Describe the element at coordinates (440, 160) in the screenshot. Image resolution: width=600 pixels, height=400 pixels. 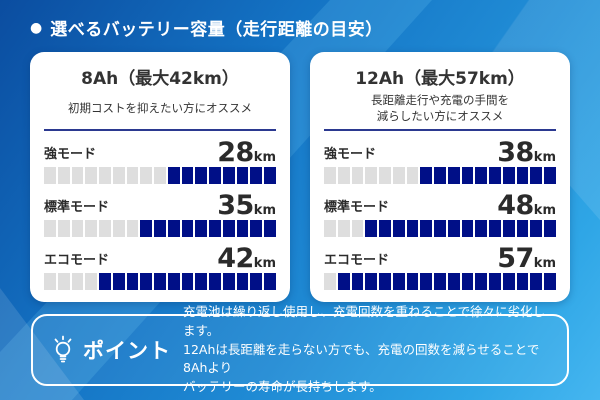
I see `mode-row-strong: 強モード 38km` at that location.